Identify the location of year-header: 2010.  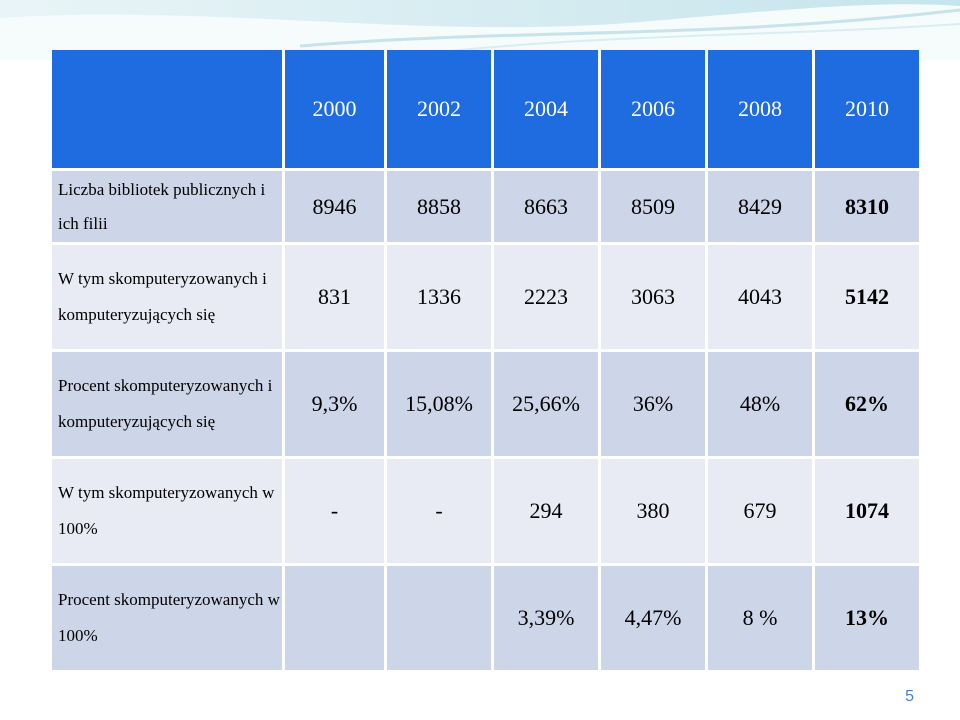
(867, 109).